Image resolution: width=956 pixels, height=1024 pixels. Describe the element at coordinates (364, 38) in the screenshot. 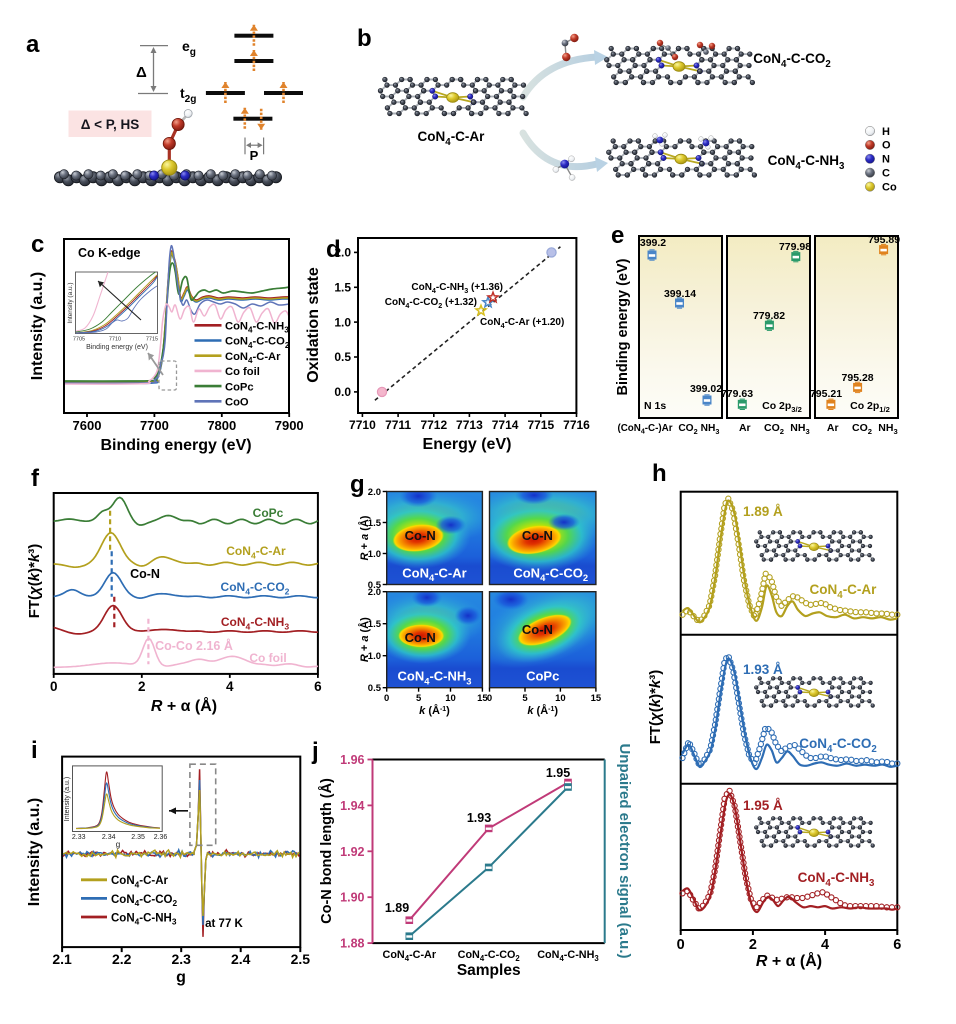

I see `svg-text: b` at that location.